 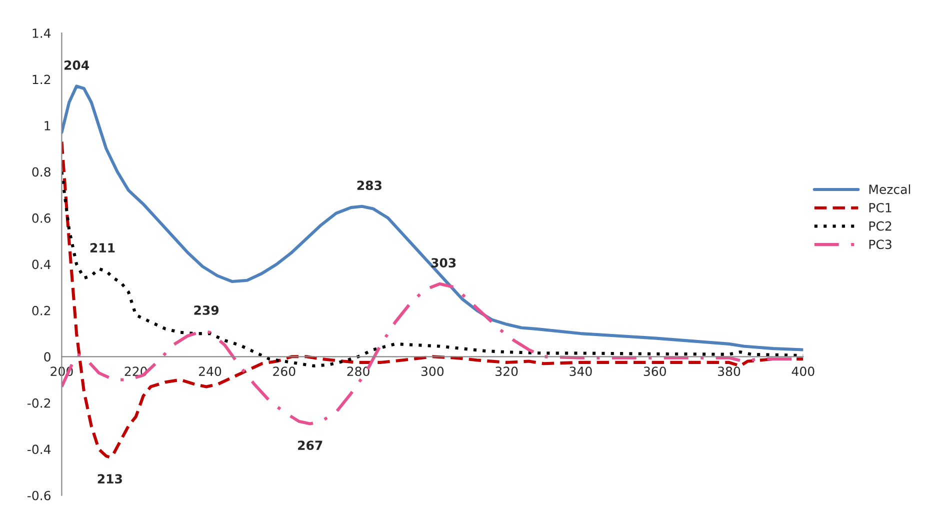 I want to click on y-tick-label: 0, so click(x=47, y=357).